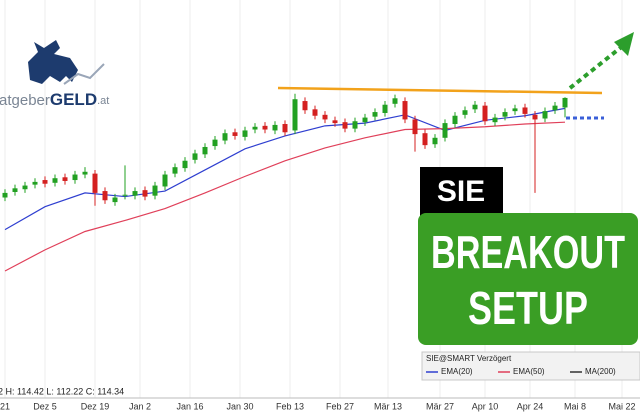  What do you see at coordinates (528, 279) in the screenshot?
I see `setup-box` at bounding box center [528, 279].